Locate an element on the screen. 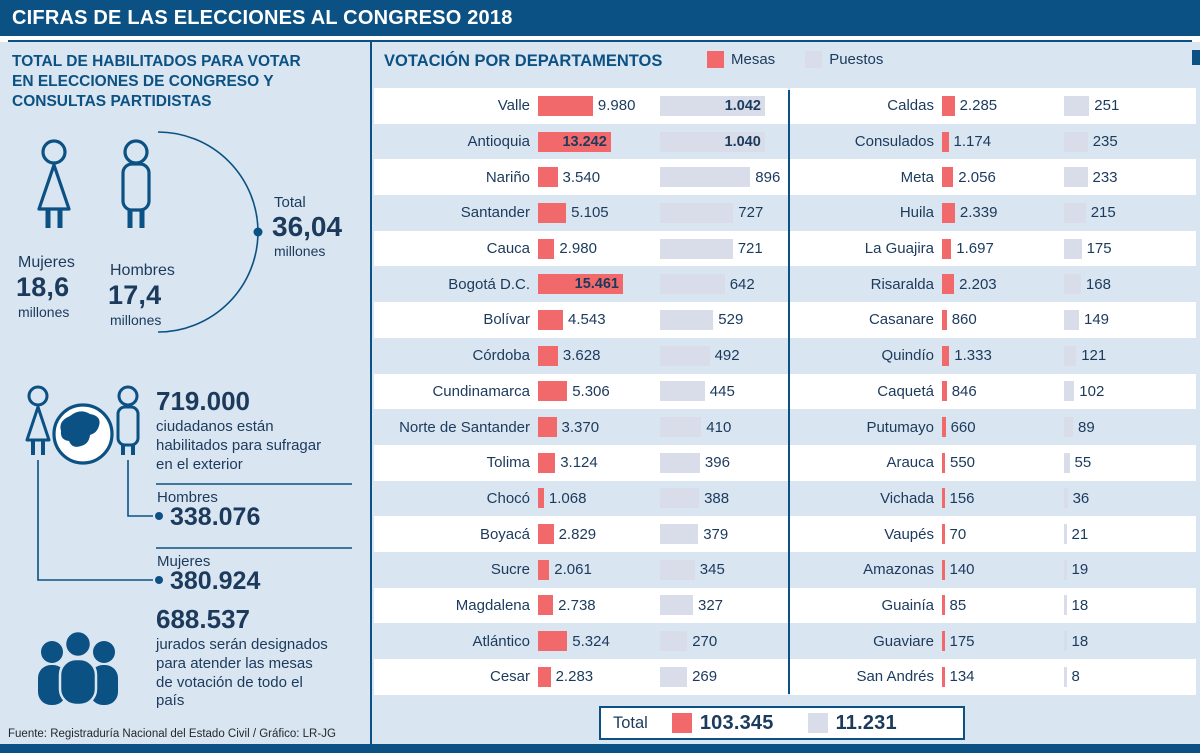 This screenshot has height=753, width=1200. mujeres-value: 18,6 is located at coordinates (43, 287).